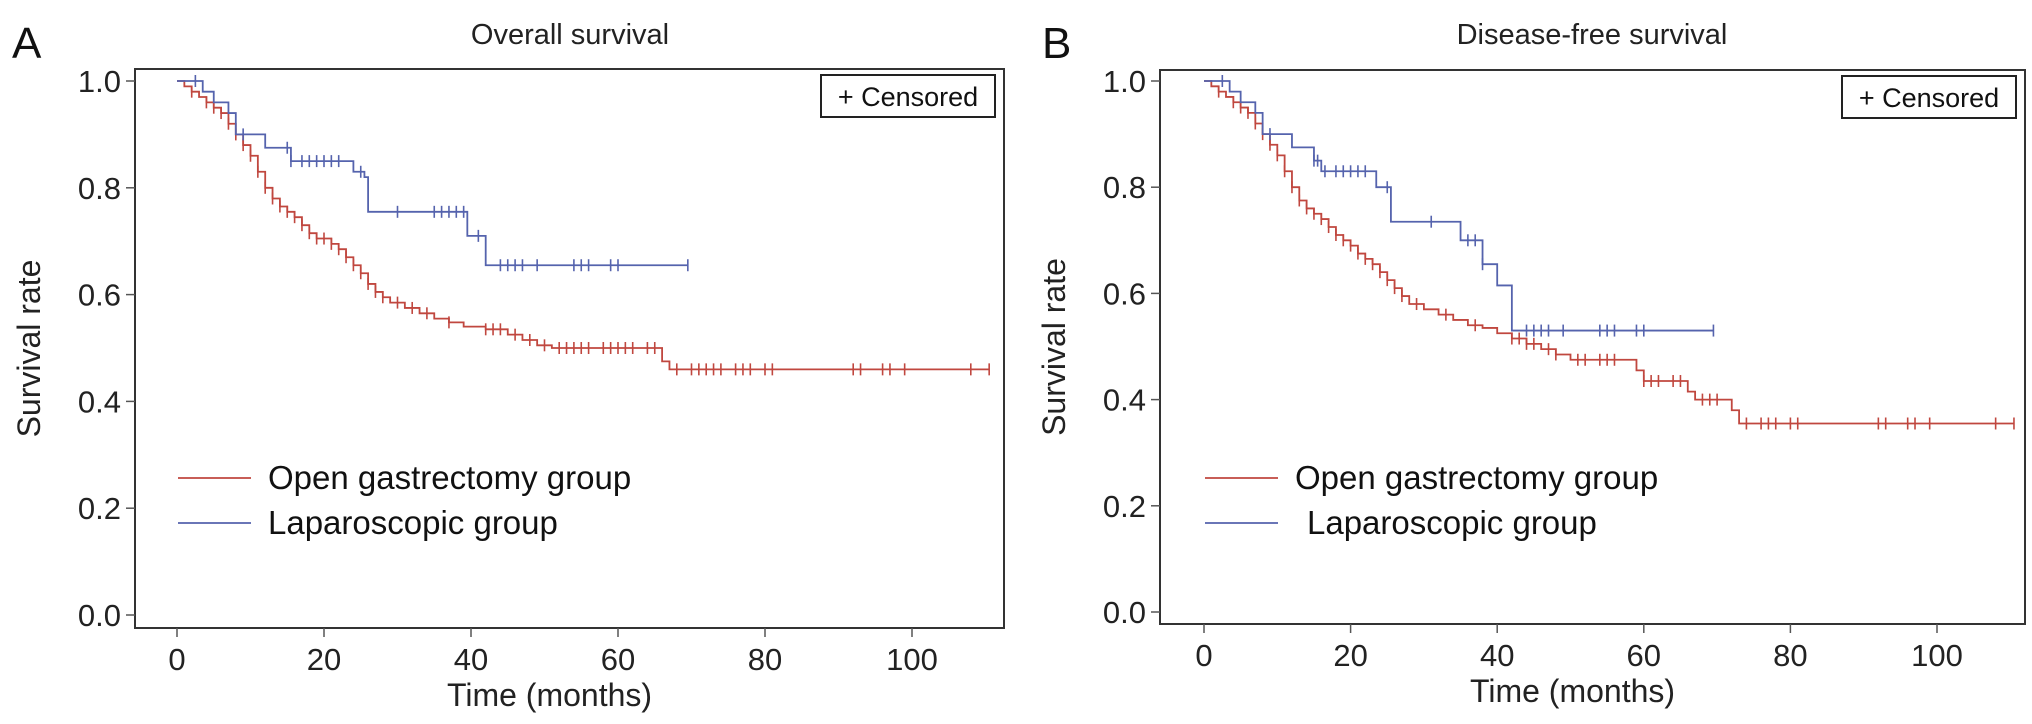 The width and height of the screenshot is (2032, 724). What do you see at coordinates (1592, 35) in the screenshot?
I see `panel-title: Disease-free survival` at bounding box center [1592, 35].